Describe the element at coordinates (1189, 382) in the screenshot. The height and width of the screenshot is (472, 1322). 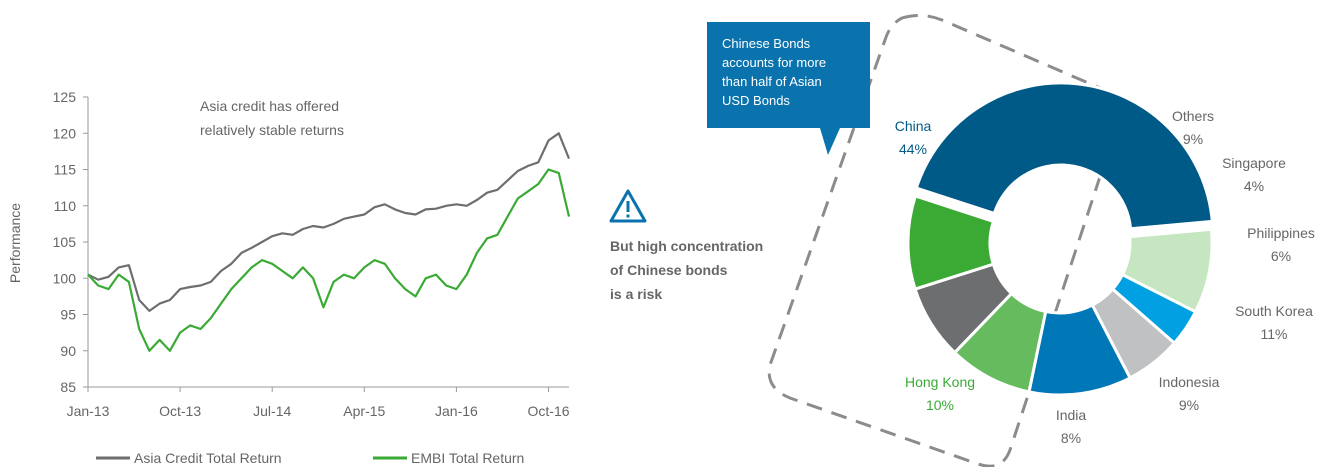
I see `slice-label-indonesia: Indonesia` at that location.